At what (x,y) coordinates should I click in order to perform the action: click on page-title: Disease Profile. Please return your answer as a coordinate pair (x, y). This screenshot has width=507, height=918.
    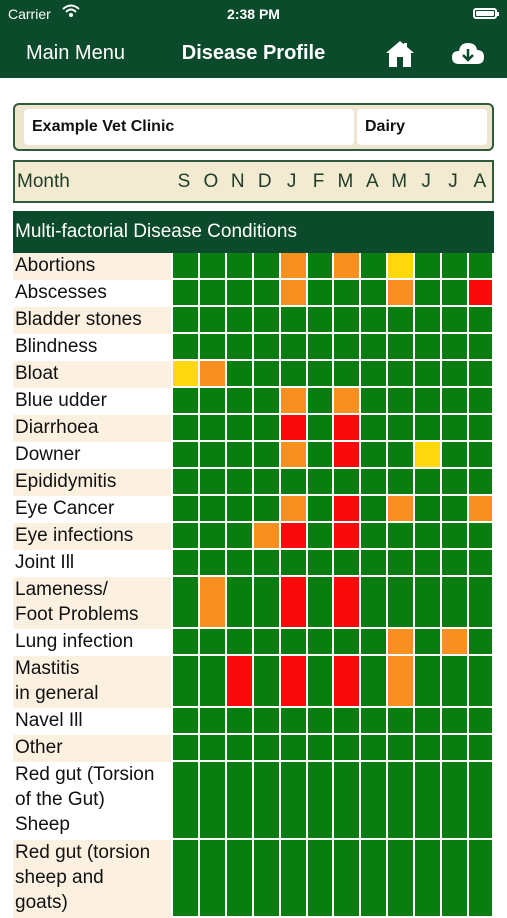
    Looking at the image, I should click on (253, 53).